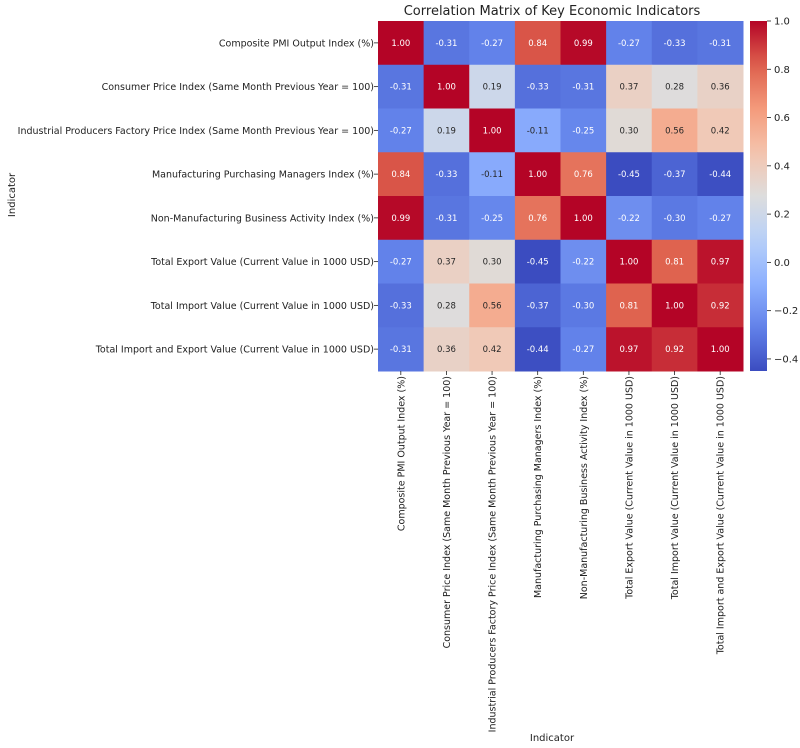 This screenshot has width=800, height=748. Describe the element at coordinates (583, 175) in the screenshot. I see `cell-value-label: 0.76` at that location.